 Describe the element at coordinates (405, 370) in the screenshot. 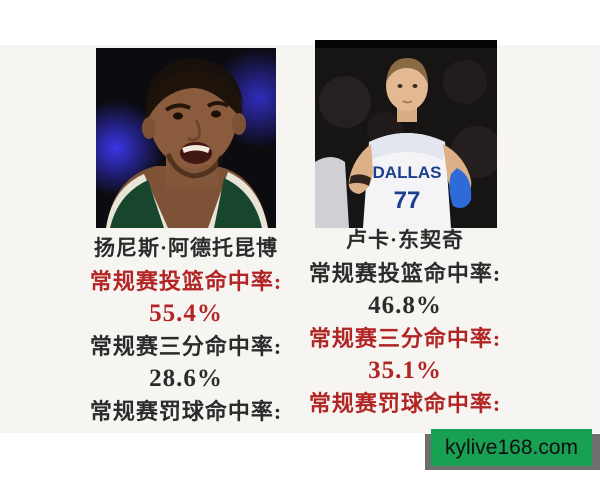

I see `stat-value-three-point: 35.1%` at that location.